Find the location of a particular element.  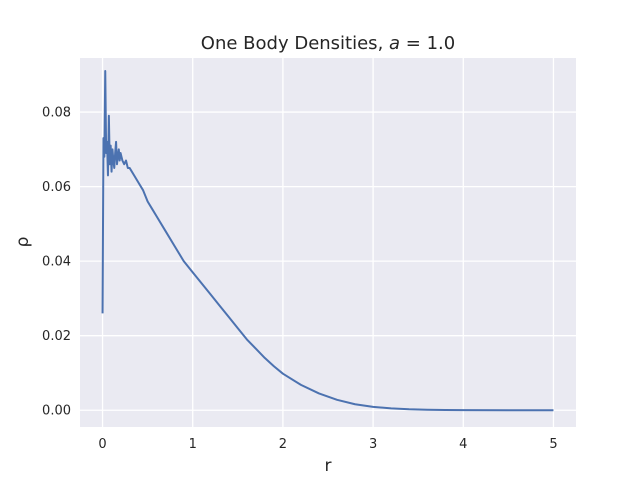

y-tick-label: 0.04 is located at coordinates (56, 262).